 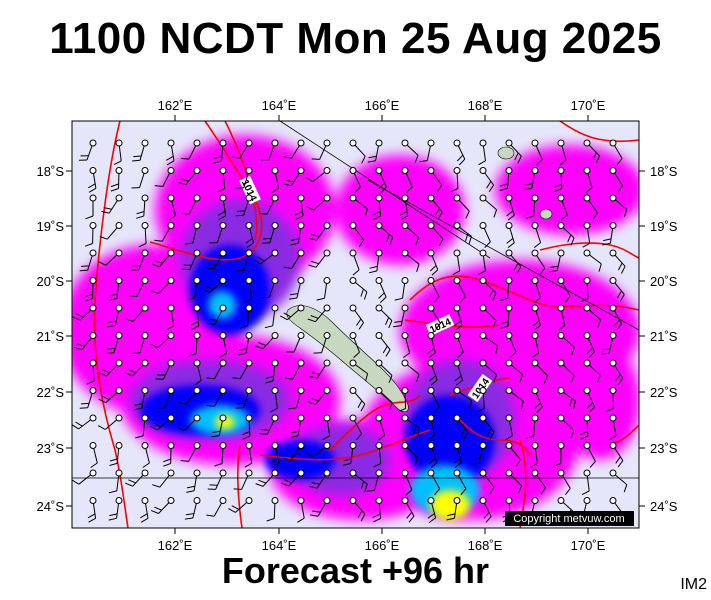 I want to click on lat-label: 24˚S, so click(x=664, y=506).